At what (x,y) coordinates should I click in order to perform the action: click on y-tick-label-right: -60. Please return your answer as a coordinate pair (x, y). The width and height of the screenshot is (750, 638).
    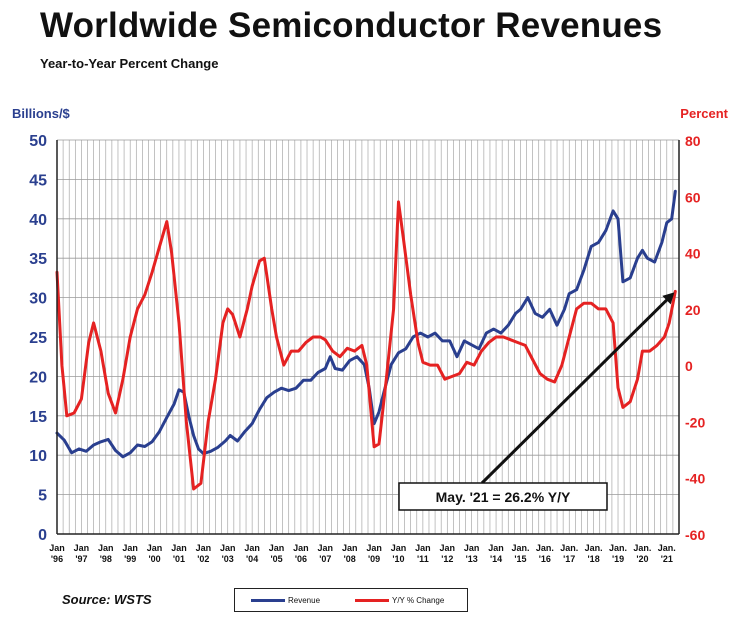
    Looking at the image, I should click on (695, 535).